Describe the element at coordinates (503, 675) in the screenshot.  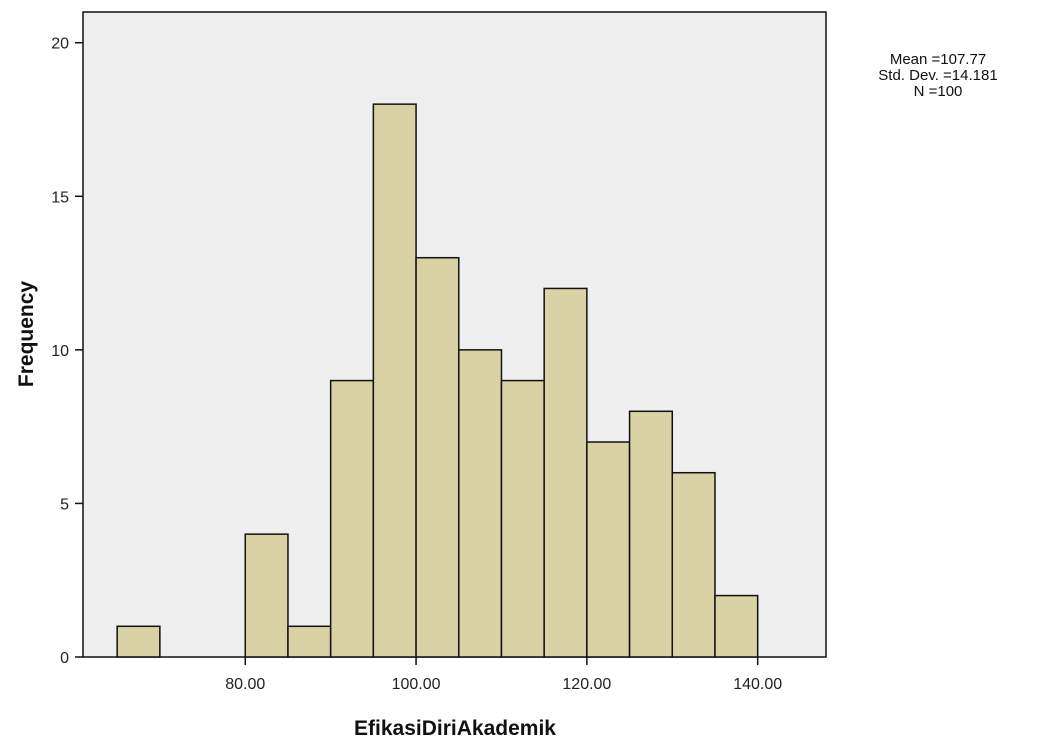
I see `x-axis: 80.00 100.00 120.00 140.00` at that location.